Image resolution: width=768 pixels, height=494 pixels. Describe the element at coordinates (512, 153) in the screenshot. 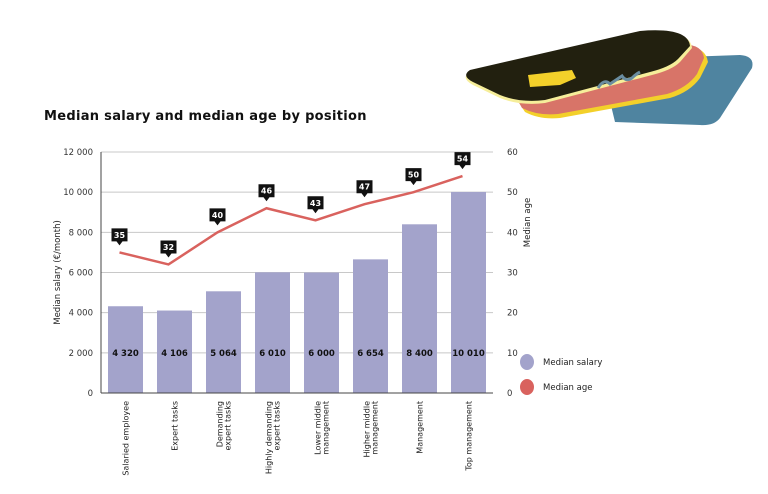

I see `y-right-tick-label: 60` at that location.